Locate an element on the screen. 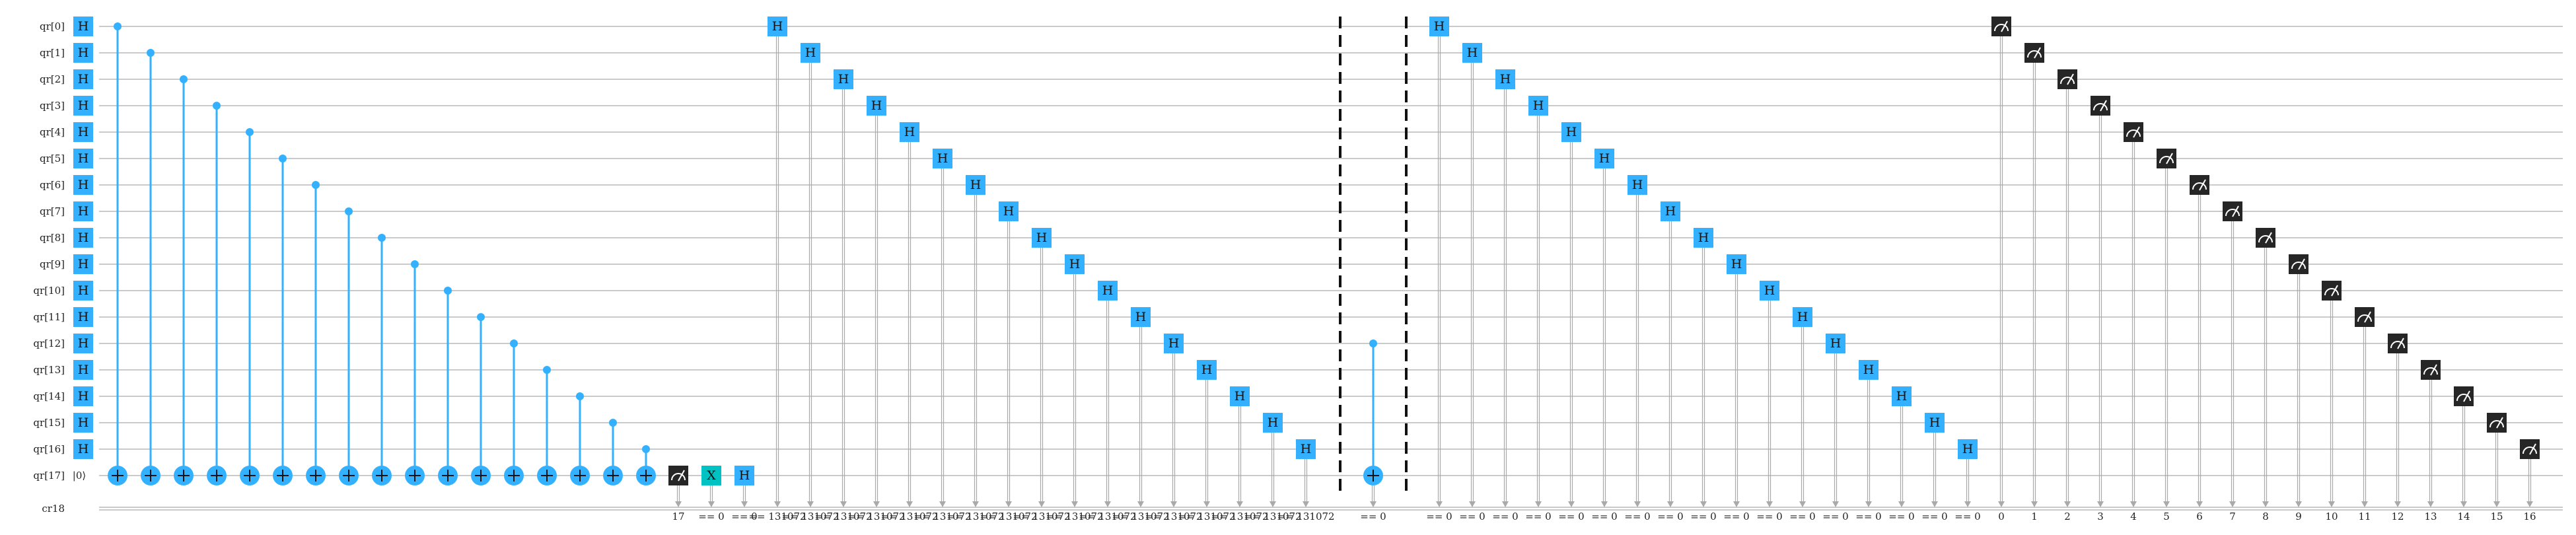  measure-bit-label: 0 is located at coordinates (2002, 516).